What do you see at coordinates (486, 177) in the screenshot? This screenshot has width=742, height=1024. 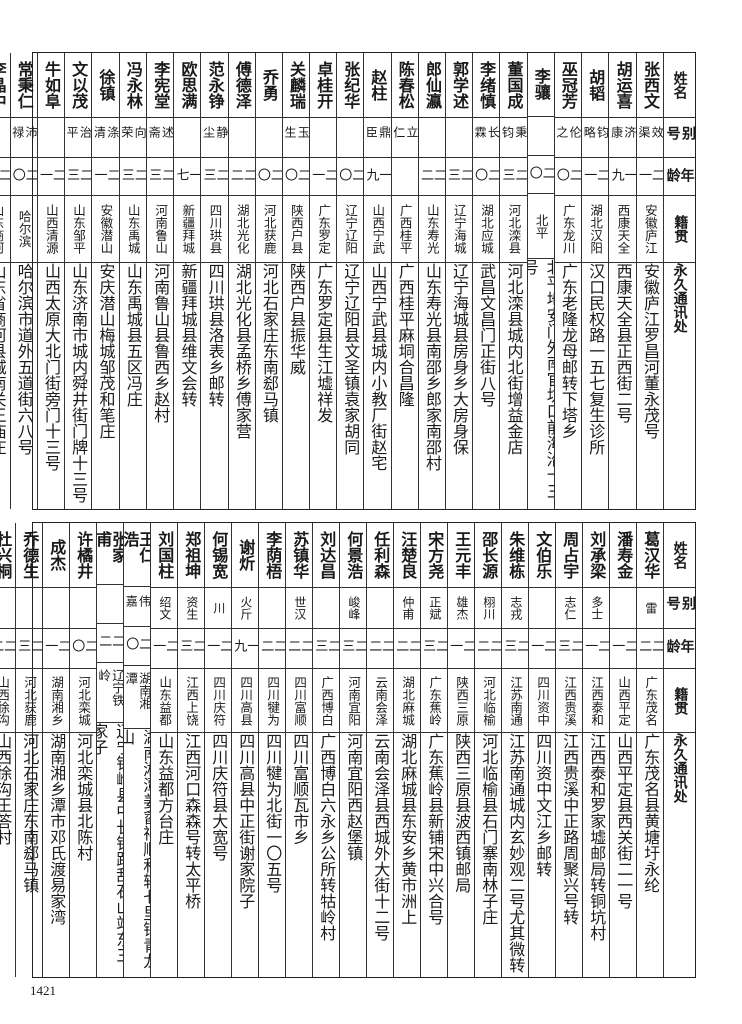 I see `cell-age: 二〇` at bounding box center [486, 177].